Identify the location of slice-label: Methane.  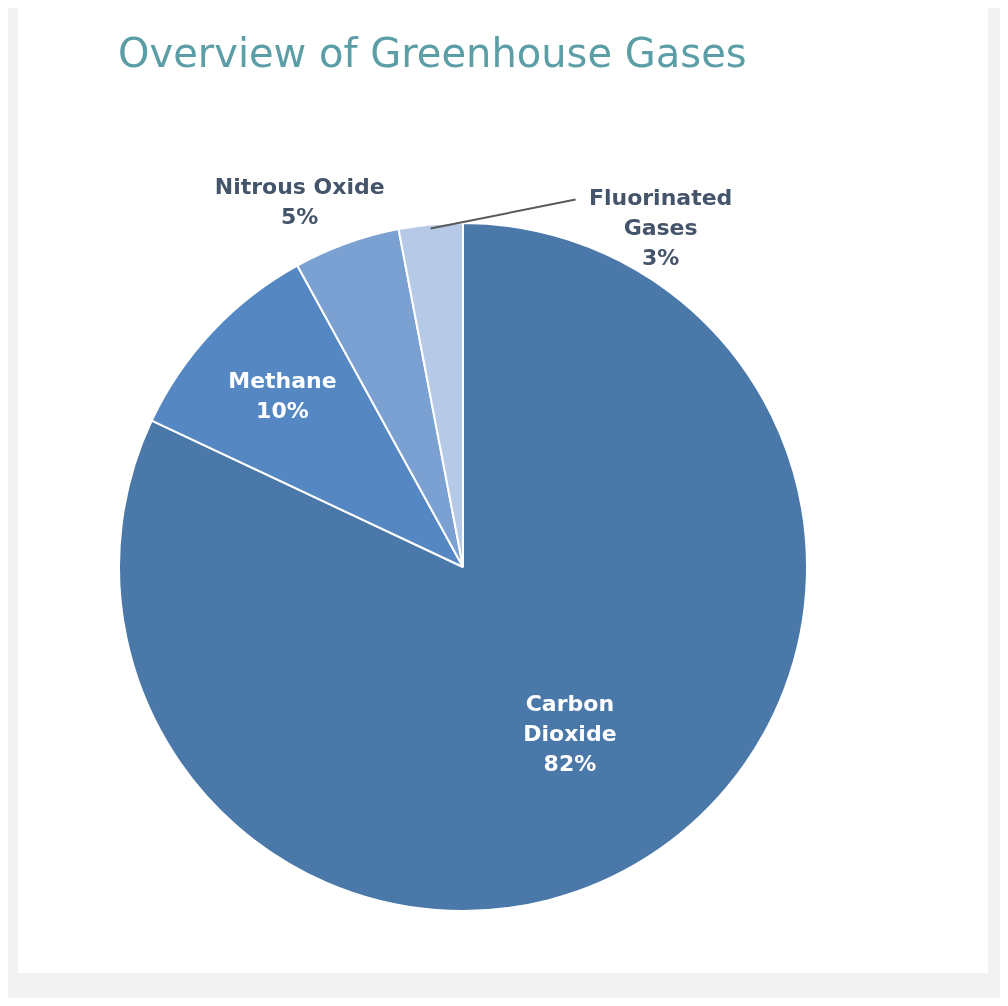
(282, 381).